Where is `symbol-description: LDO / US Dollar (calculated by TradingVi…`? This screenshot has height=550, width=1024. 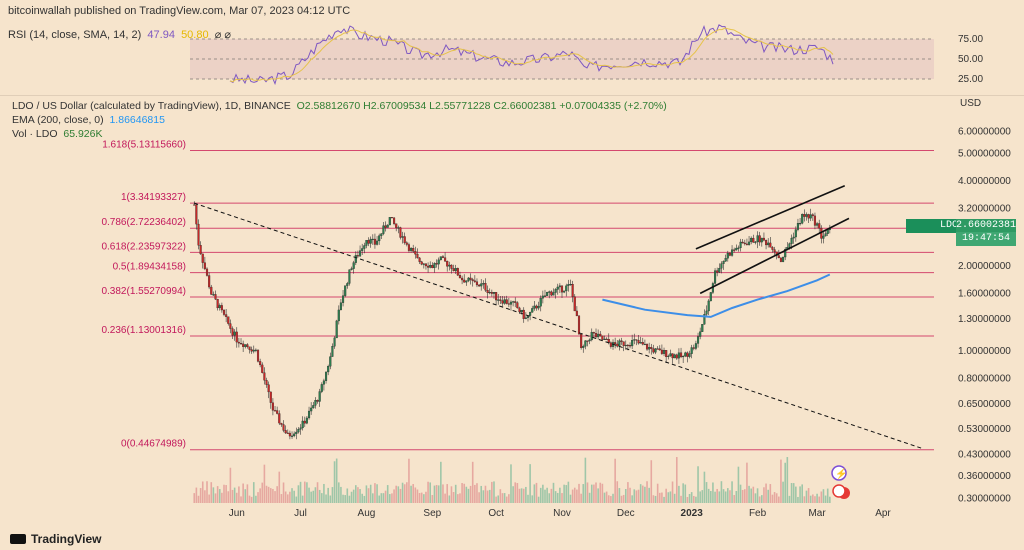 symbol-description: LDO / US Dollar (calculated by TradingVi… is located at coordinates (151, 106).